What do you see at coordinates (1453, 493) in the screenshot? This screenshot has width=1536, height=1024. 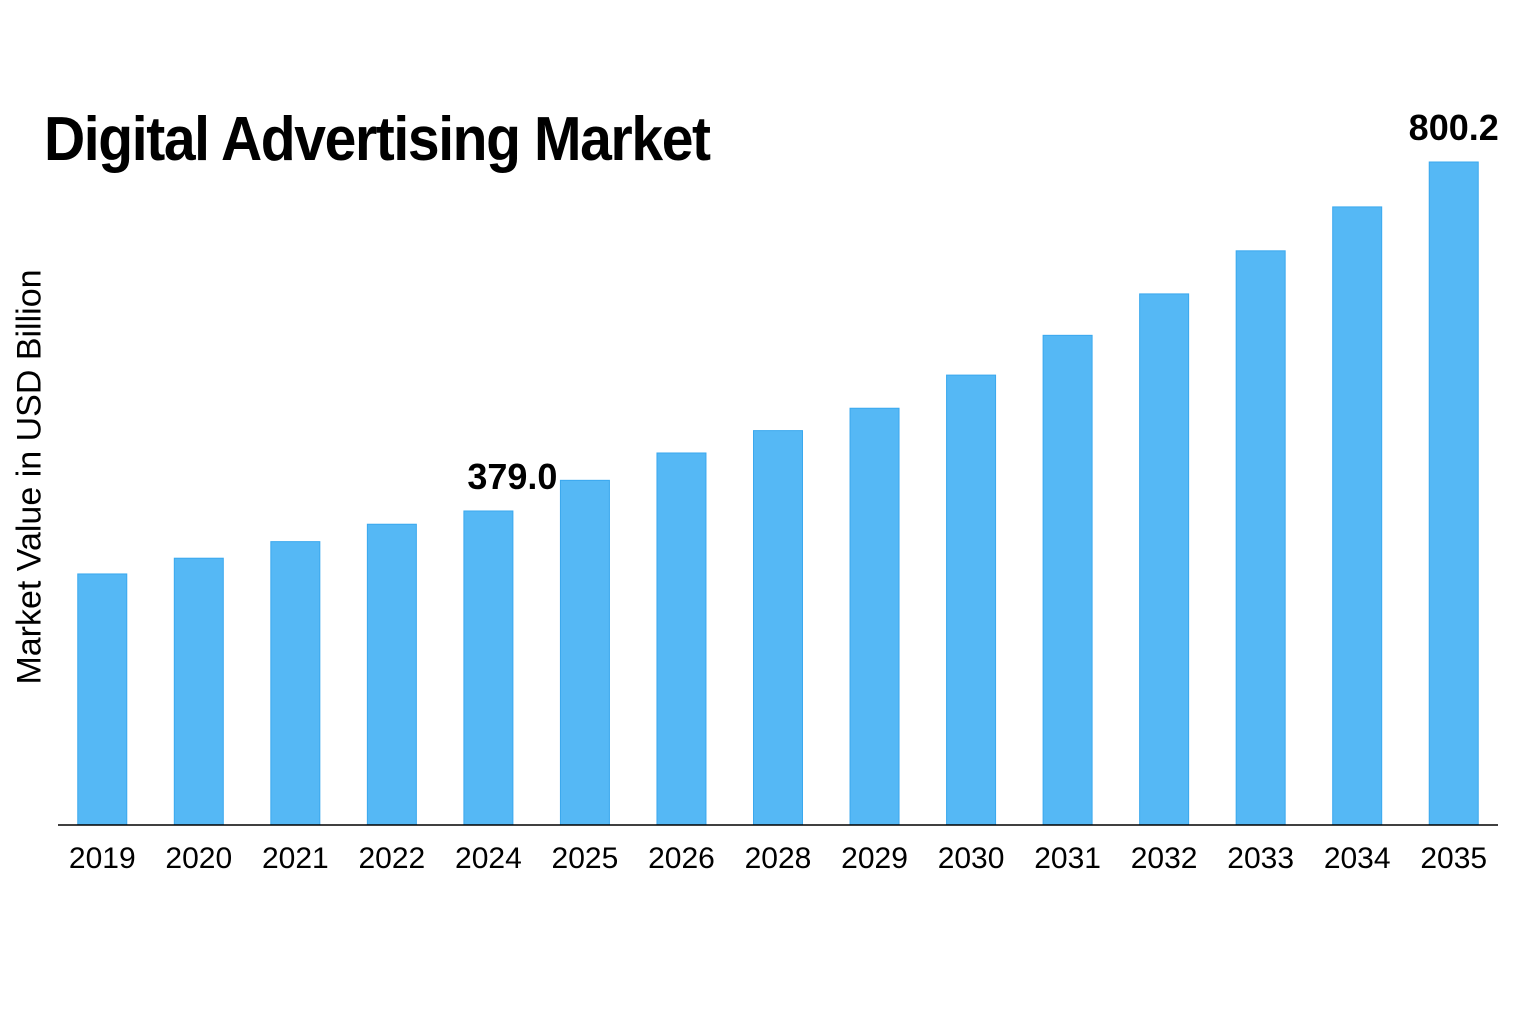 I see `bar-2035` at bounding box center [1453, 493].